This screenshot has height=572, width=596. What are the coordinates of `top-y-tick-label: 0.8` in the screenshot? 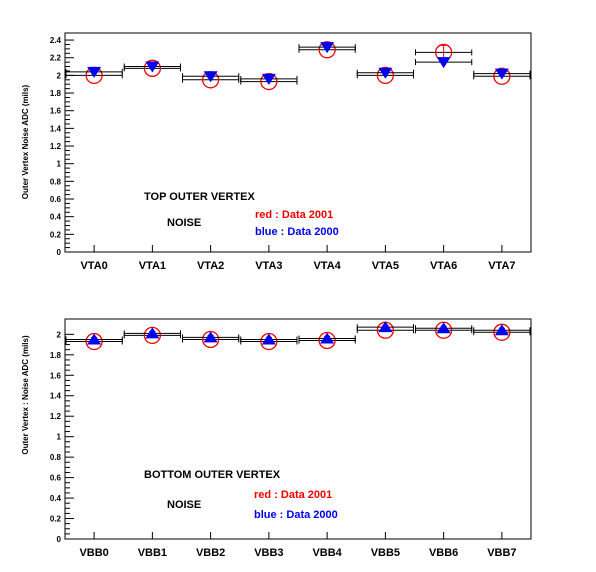 It's located at (56, 181).